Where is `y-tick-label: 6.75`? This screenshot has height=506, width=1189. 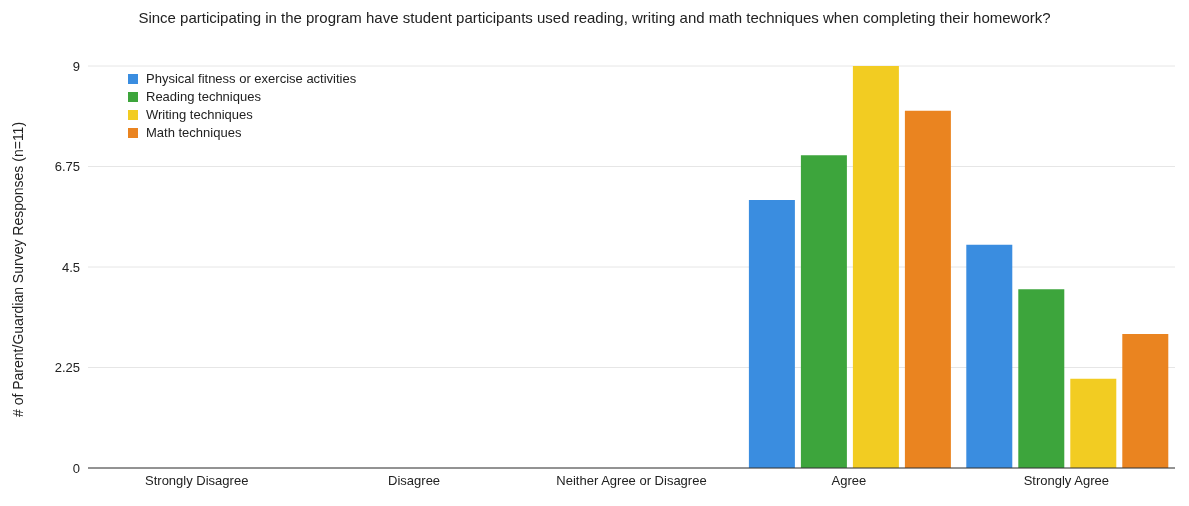
y-tick-label: 6.75 is located at coordinates (67, 167).